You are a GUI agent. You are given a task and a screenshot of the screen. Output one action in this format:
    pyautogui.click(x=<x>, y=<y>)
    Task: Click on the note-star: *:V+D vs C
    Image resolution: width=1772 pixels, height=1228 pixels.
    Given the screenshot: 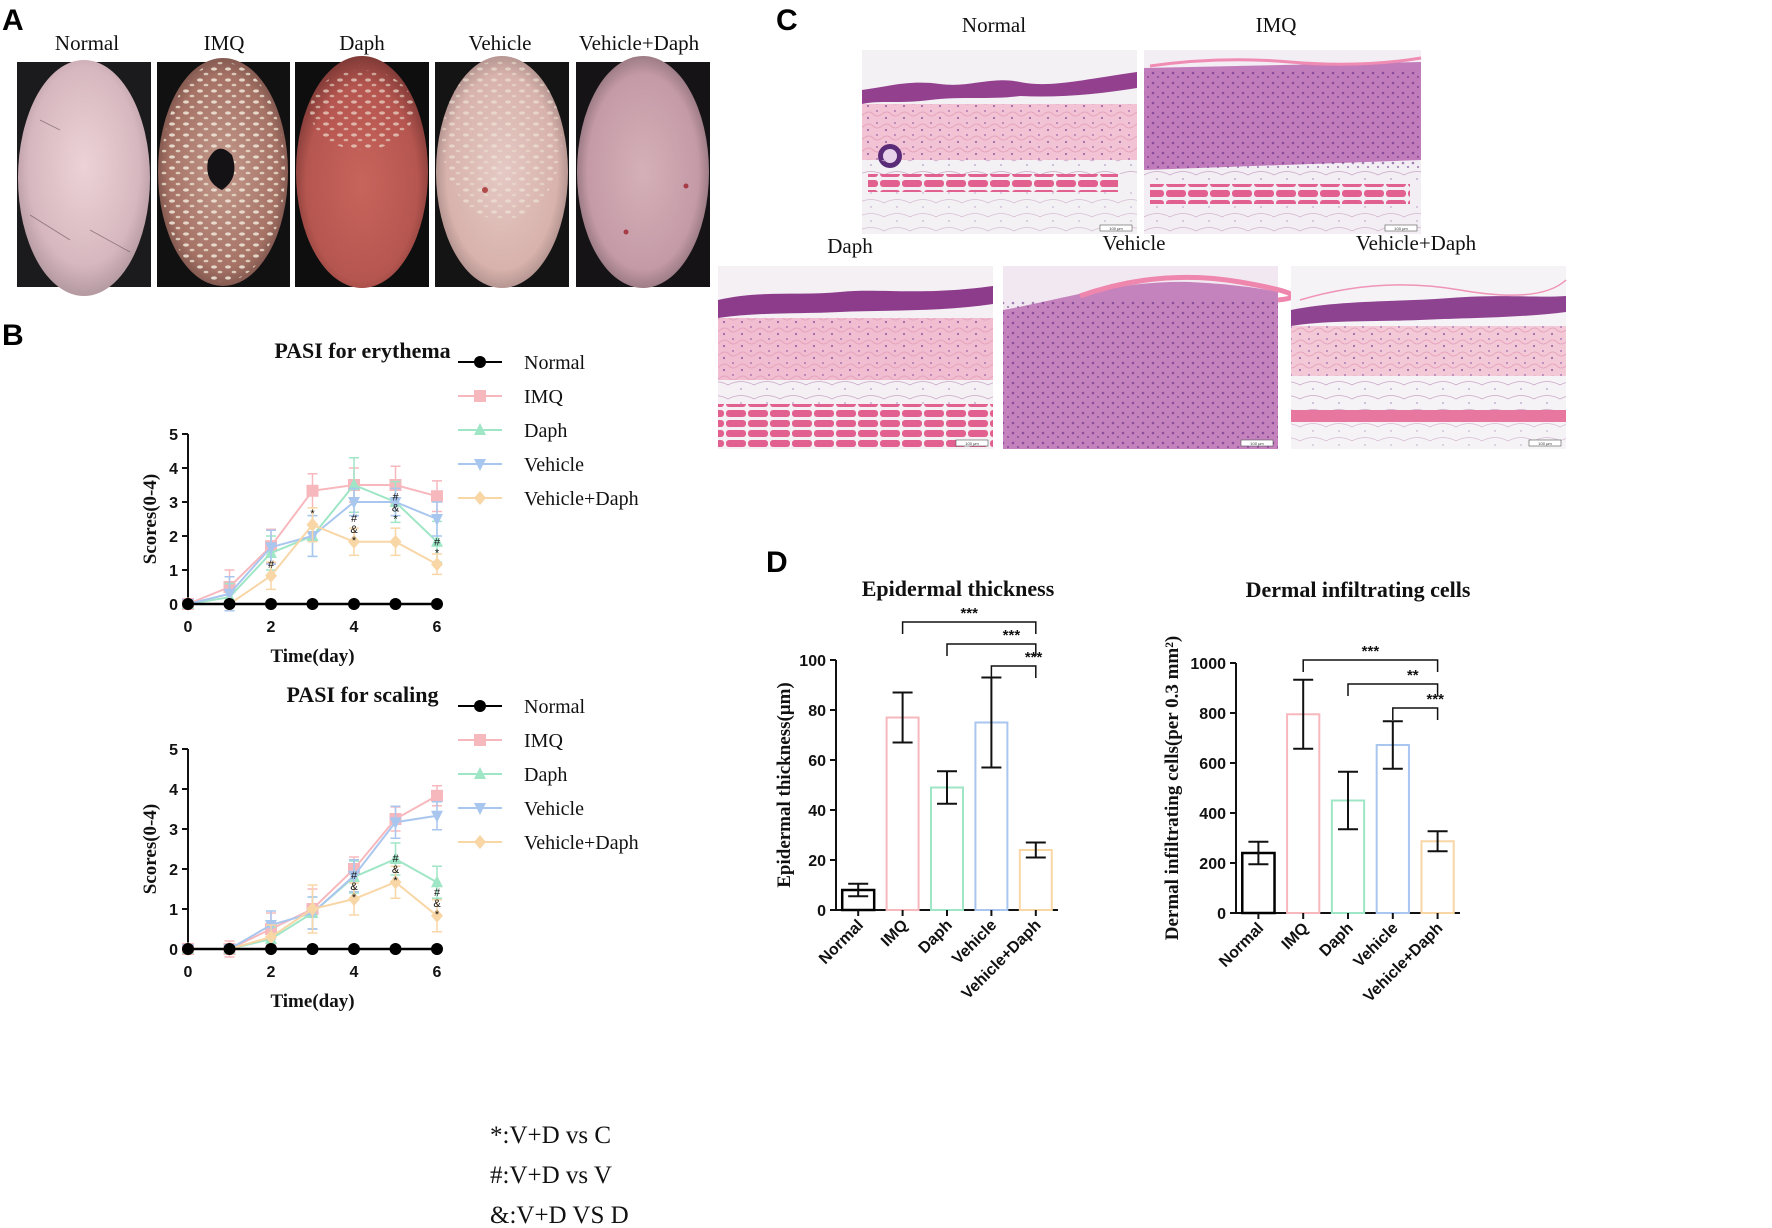 What is the action you would take?
    pyautogui.click(x=550, y=1135)
    